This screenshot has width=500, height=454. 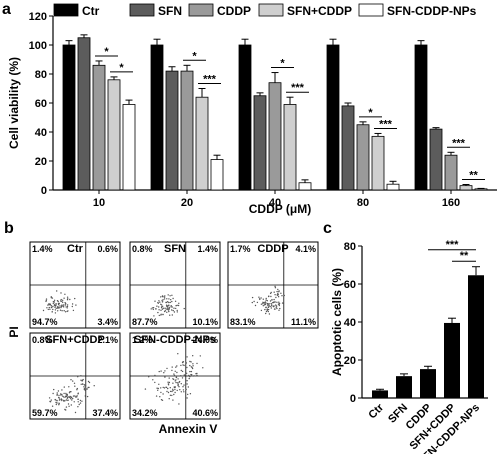 I want to click on quadrant-ur: 4.1%, so click(x=305, y=249).